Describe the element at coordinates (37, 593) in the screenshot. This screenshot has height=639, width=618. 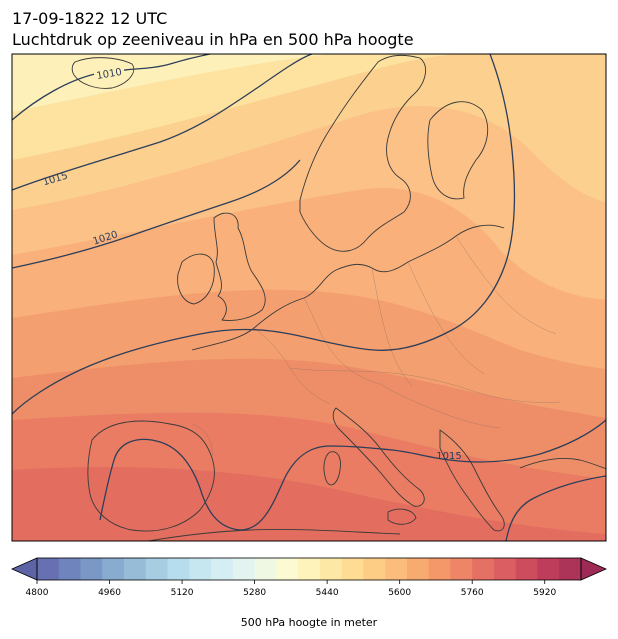
I see `colorbar-tick-label: 4800` at that location.